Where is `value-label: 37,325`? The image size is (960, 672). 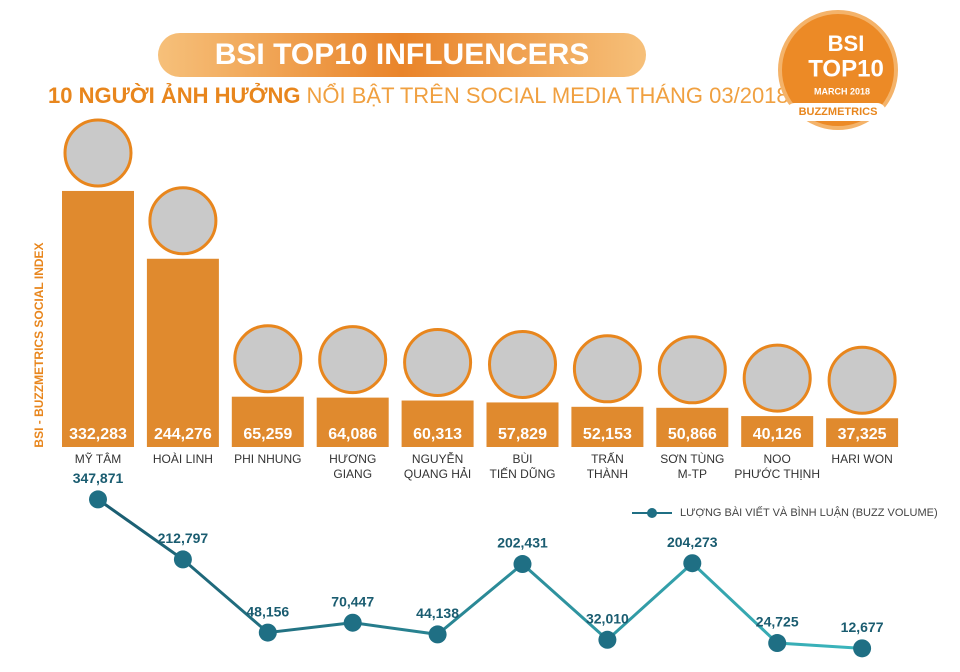
value-label: 37,325 is located at coordinates (862, 434).